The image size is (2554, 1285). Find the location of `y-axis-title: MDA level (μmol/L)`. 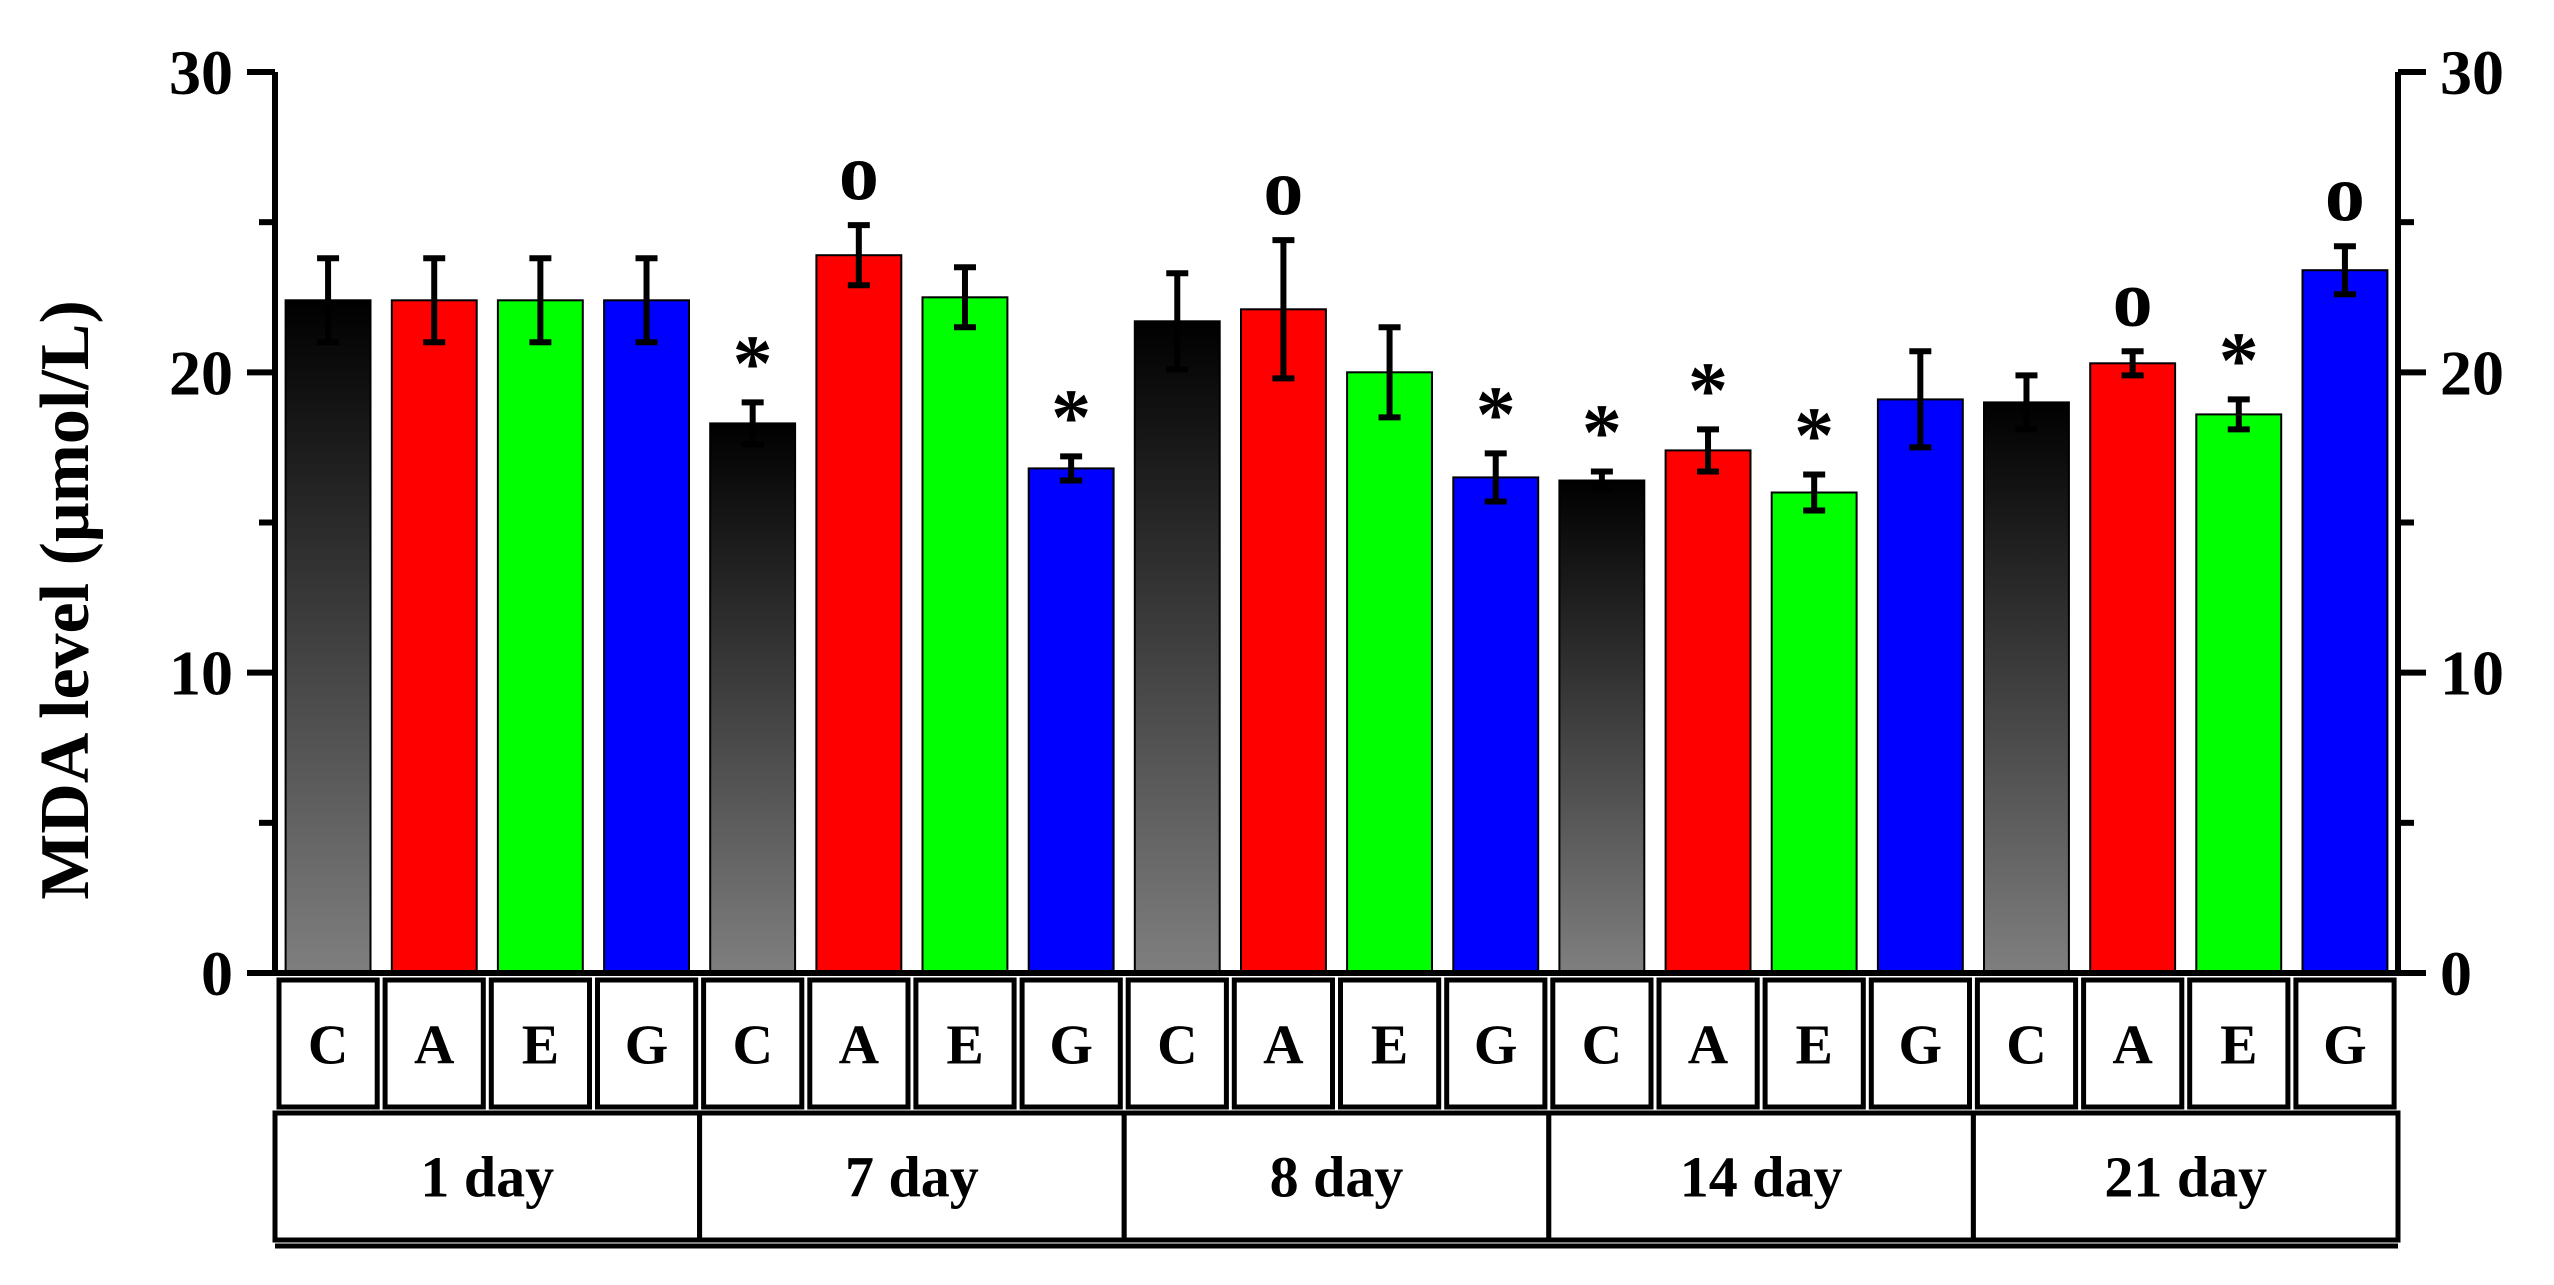

y-axis-title: MDA level (μmol/L) is located at coordinates (65, 600).